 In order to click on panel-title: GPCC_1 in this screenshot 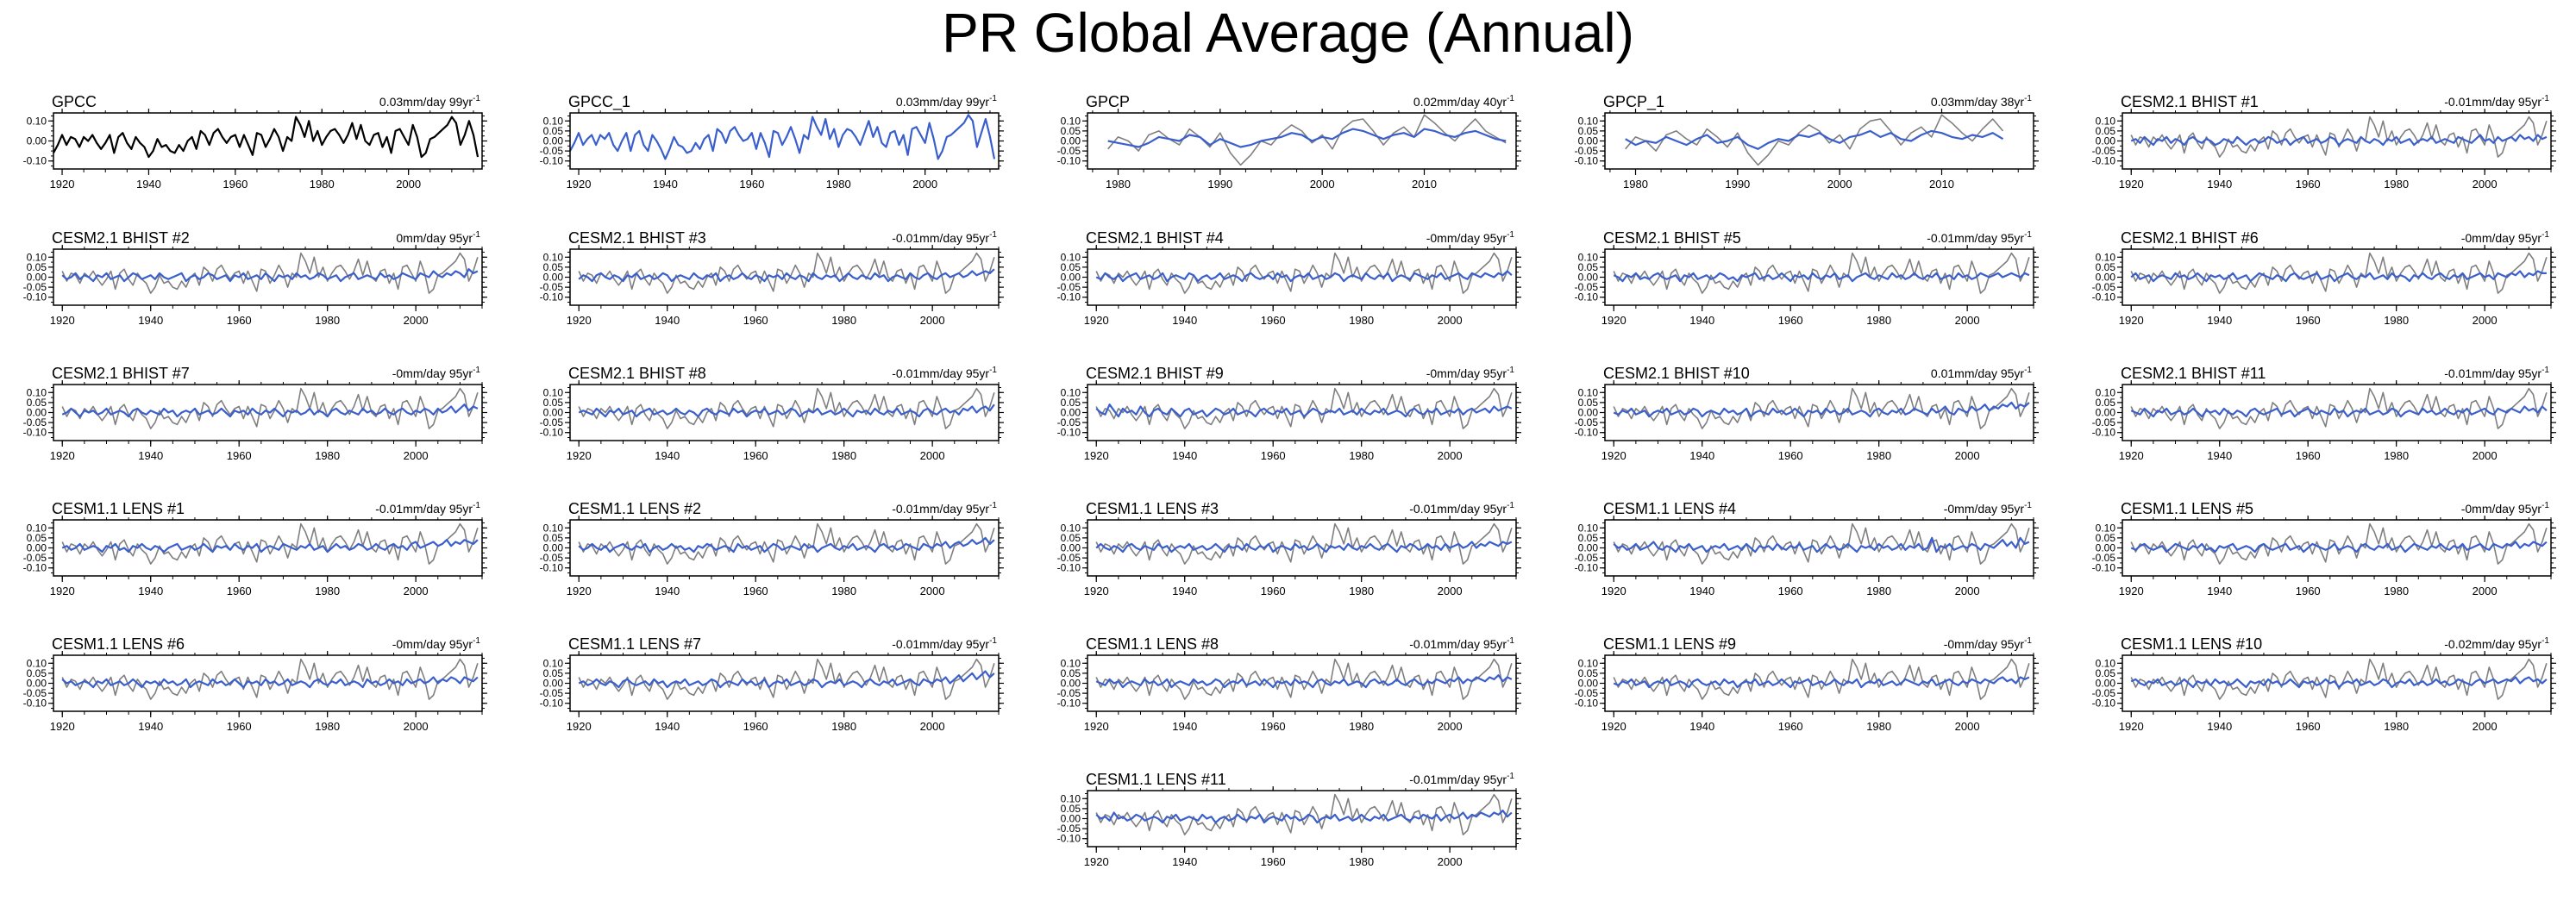, I will do `click(599, 102)`.